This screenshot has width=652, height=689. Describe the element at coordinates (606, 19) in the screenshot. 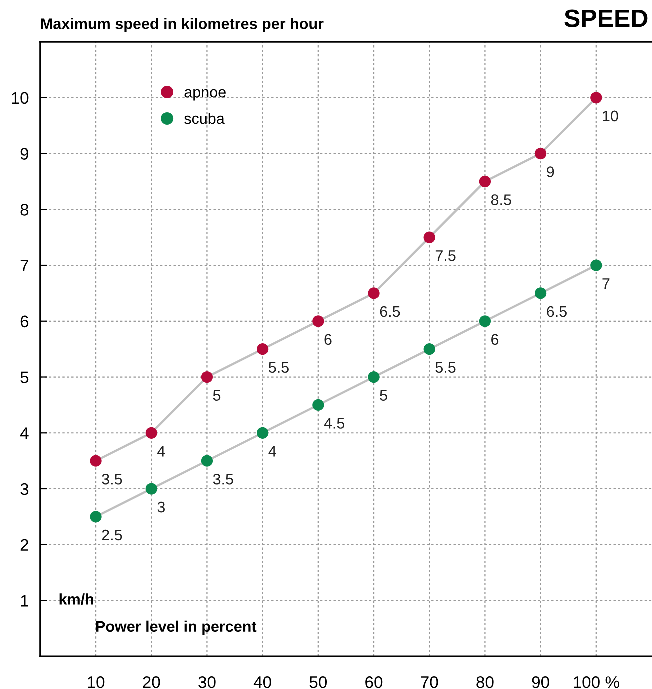

I see `chart-title: SPEED` at that location.